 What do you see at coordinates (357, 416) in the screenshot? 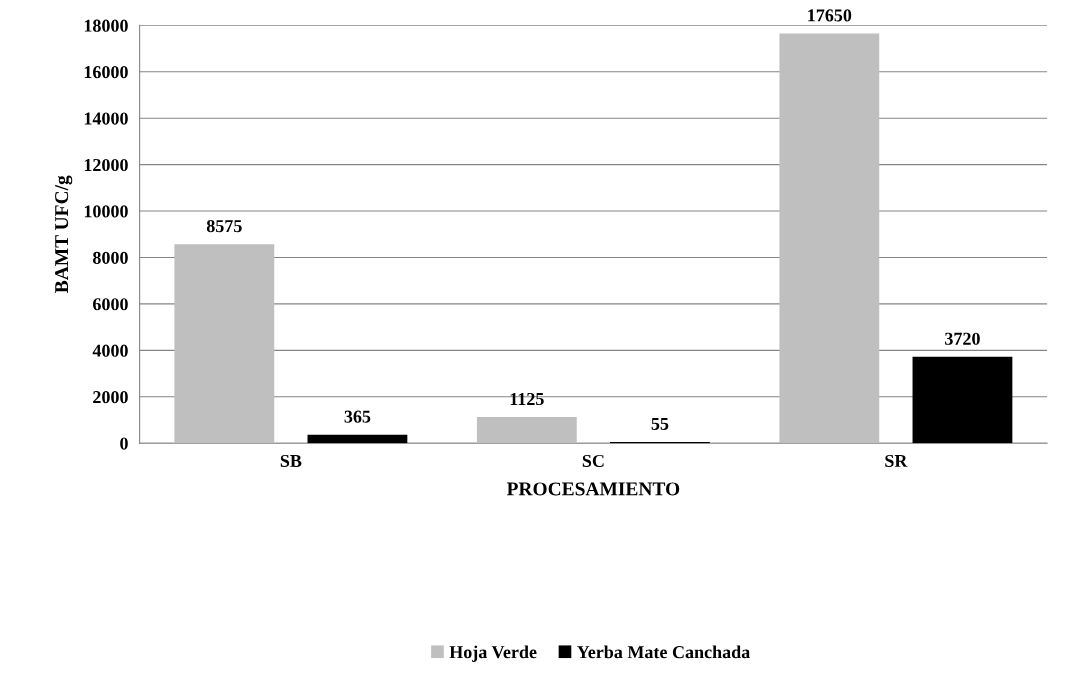
I see `data-label: 365` at bounding box center [357, 416].